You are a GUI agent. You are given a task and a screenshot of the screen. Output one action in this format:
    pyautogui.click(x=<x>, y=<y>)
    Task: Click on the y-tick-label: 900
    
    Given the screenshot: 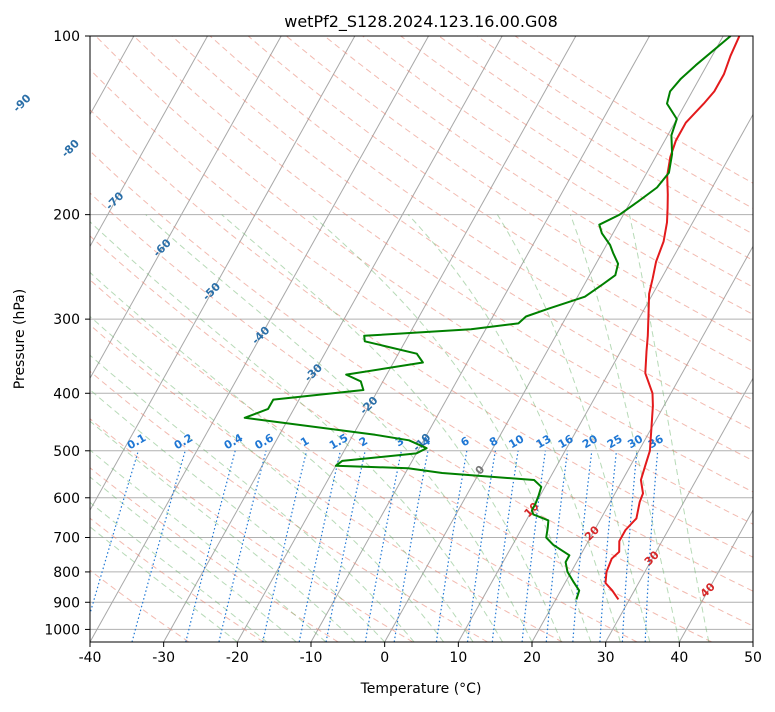 What is the action you would take?
    pyautogui.click(x=66, y=603)
    